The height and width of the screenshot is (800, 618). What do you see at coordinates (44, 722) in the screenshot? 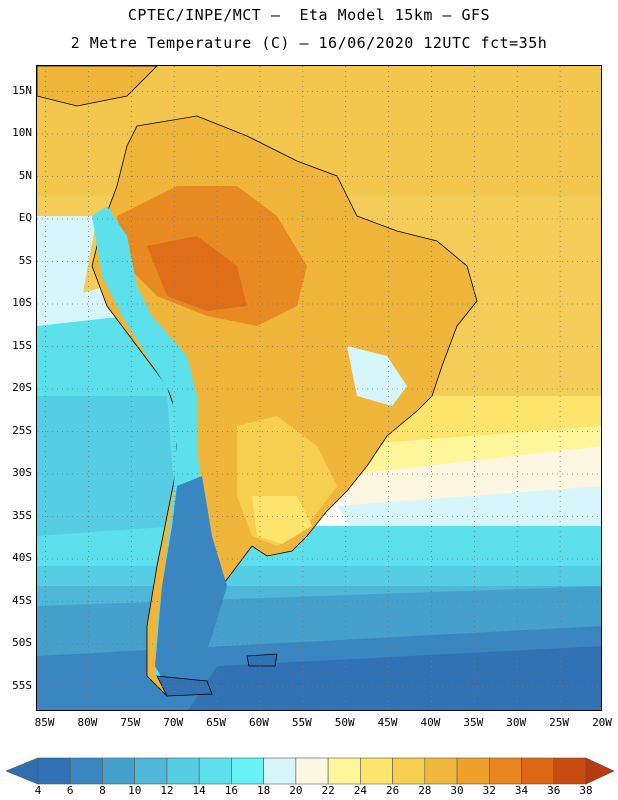
I see `lon-tick-label: 85W` at bounding box center [44, 722].